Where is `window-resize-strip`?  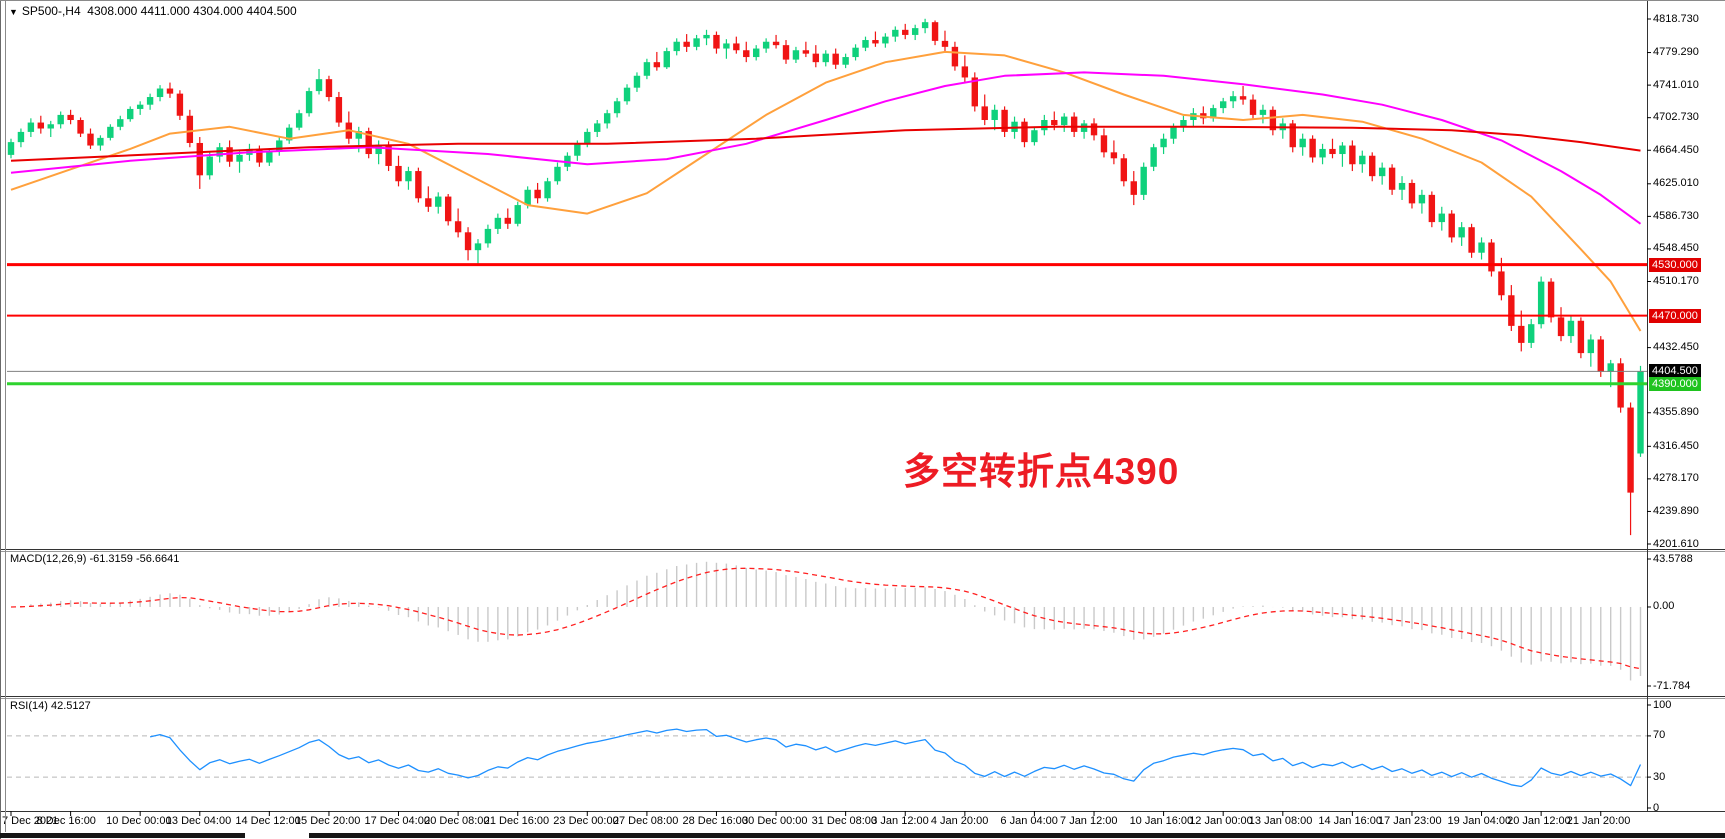
window-resize-strip is located at coordinates (862, 835).